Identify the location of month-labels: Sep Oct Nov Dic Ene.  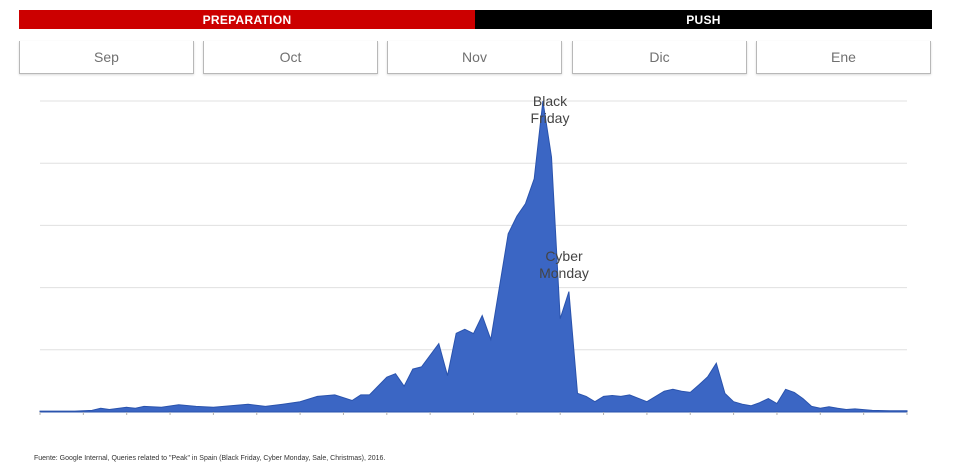
(475, 58).